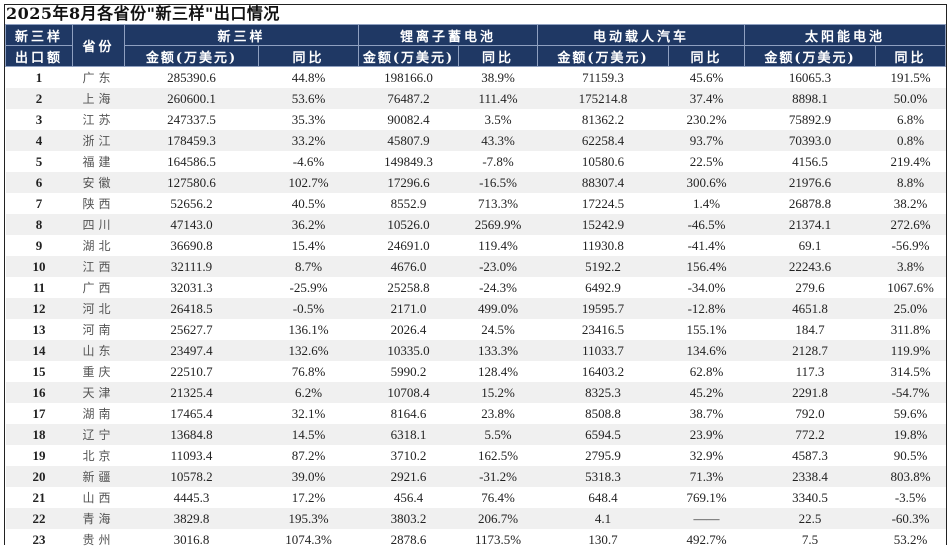  I want to click on rank-cell: 1, so click(39, 77).